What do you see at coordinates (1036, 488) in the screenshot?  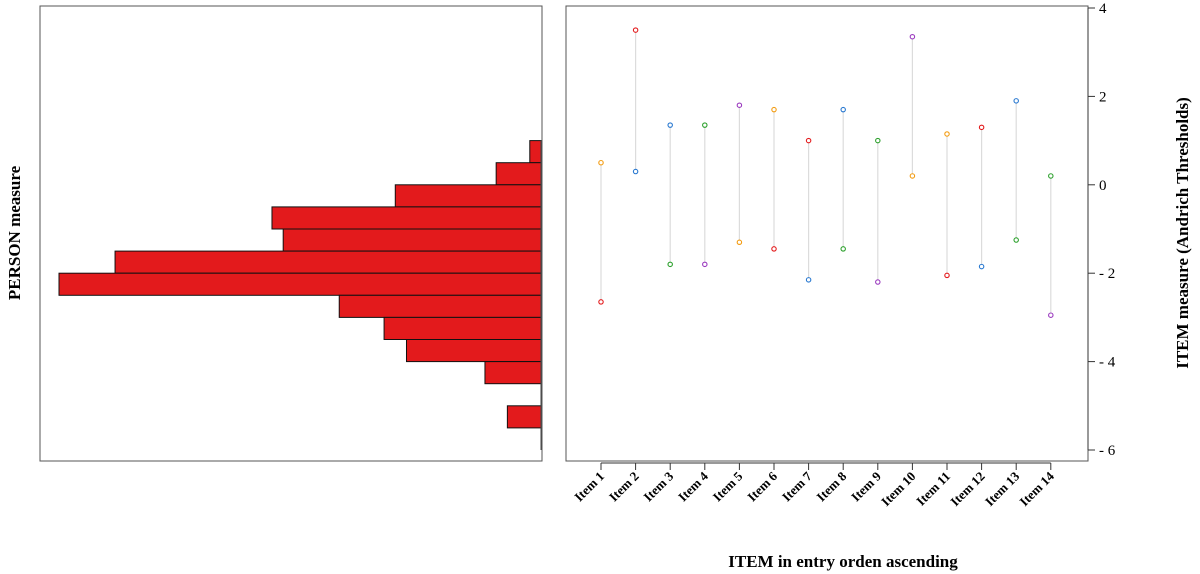 I see `x-tick-label: Item 14` at bounding box center [1036, 488].